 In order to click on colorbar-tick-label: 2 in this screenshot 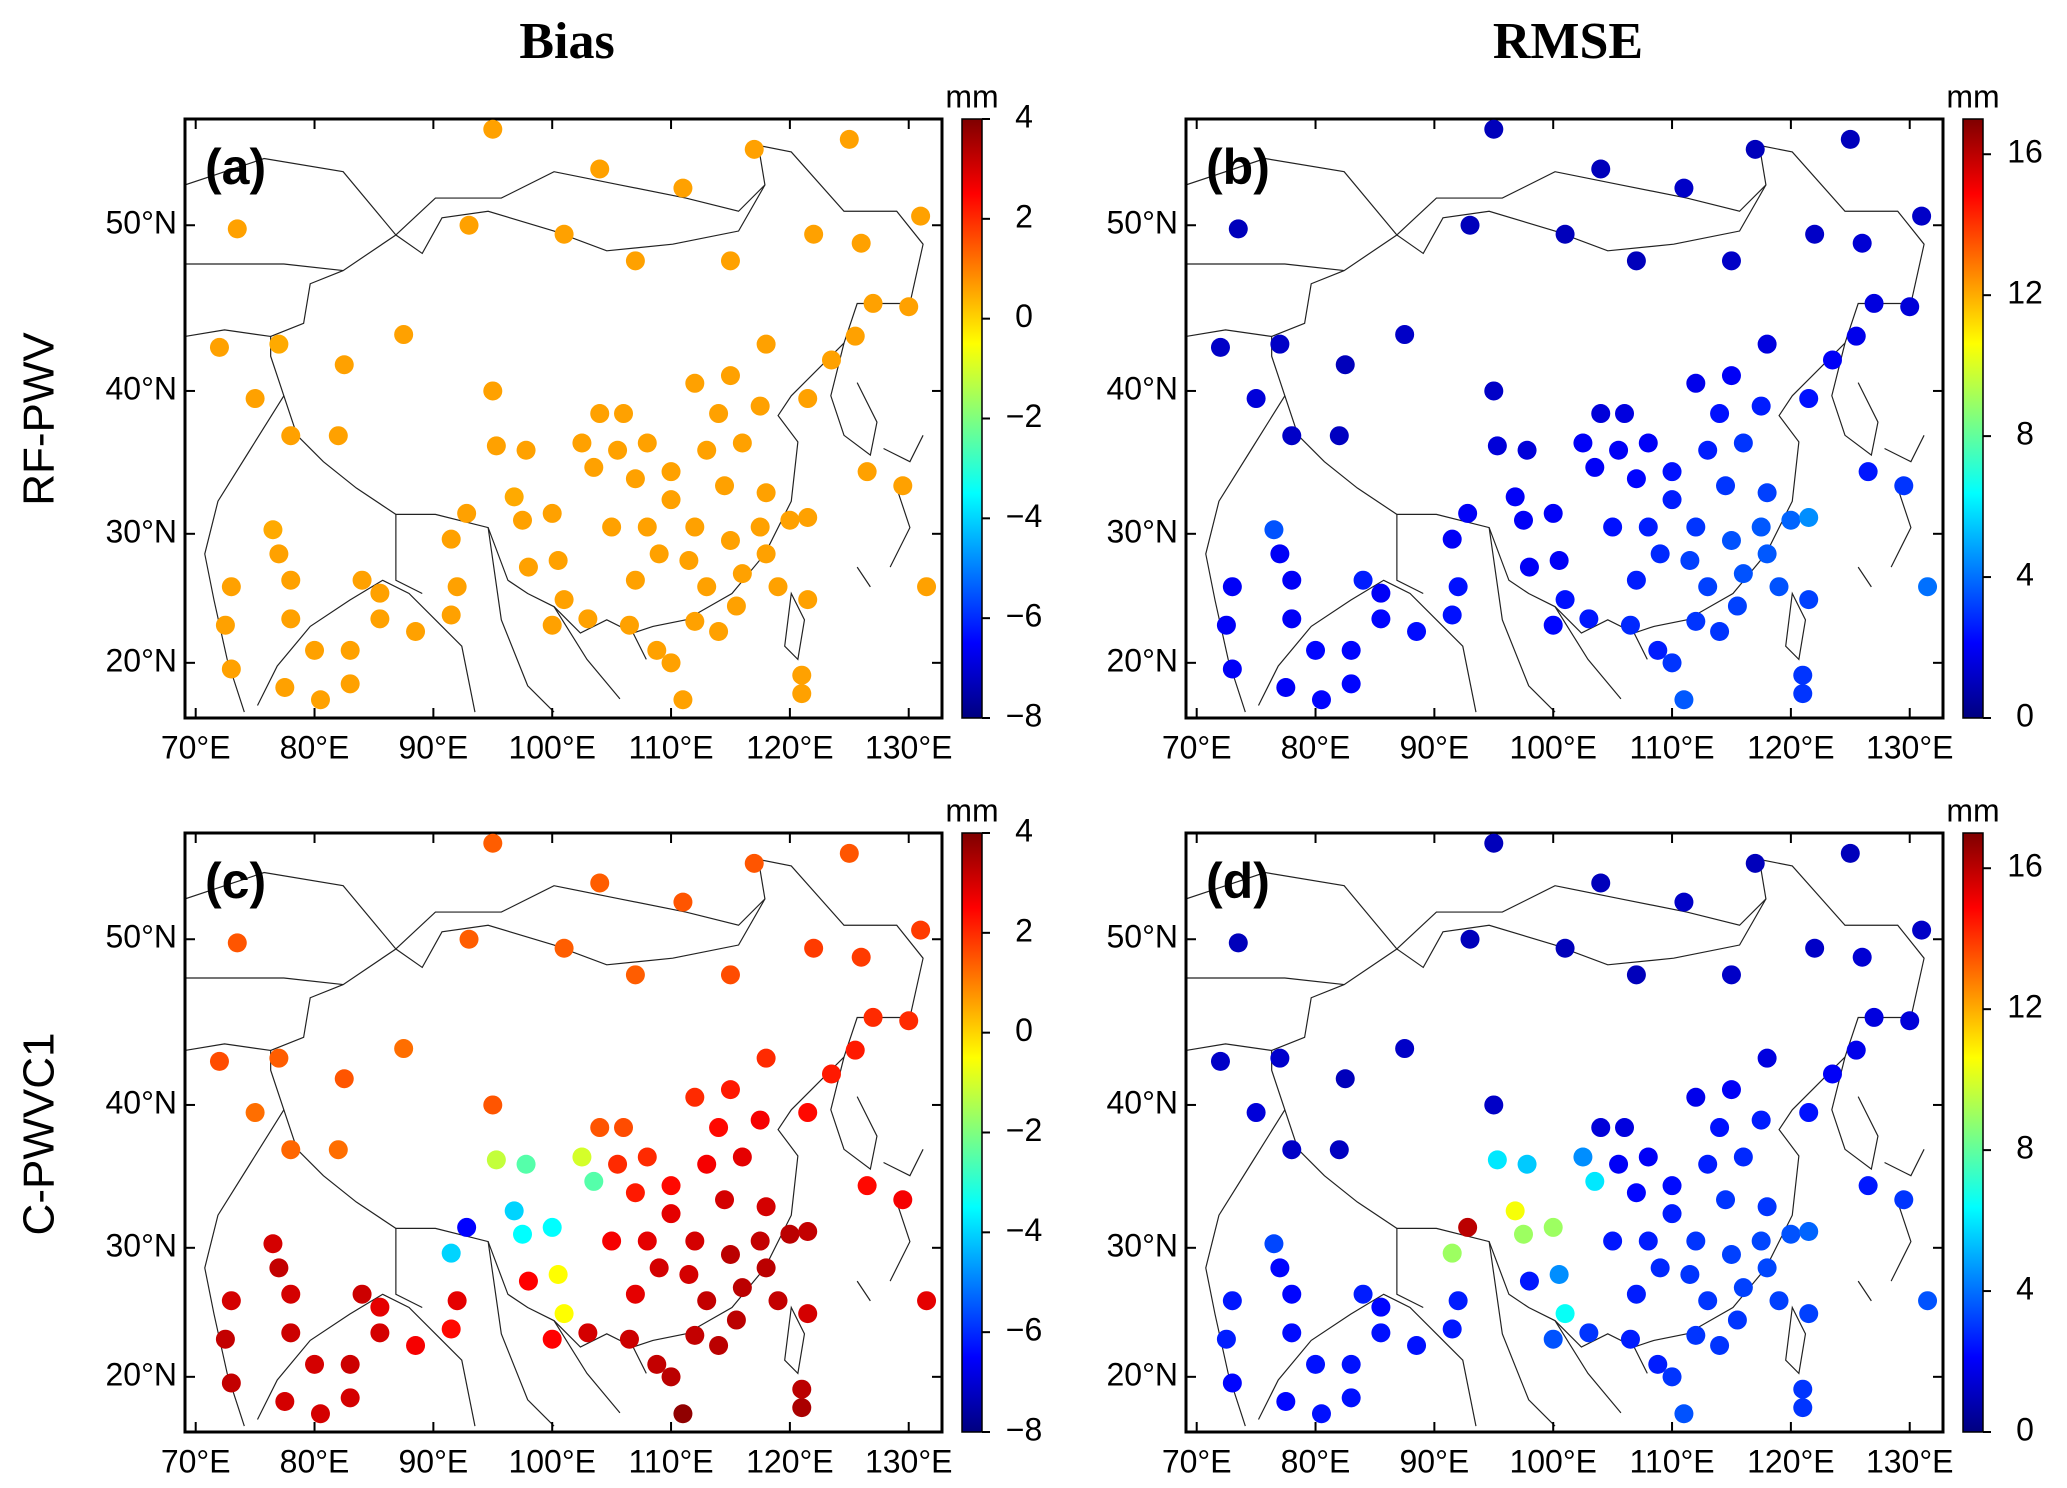, I will do `click(1024, 216)`.